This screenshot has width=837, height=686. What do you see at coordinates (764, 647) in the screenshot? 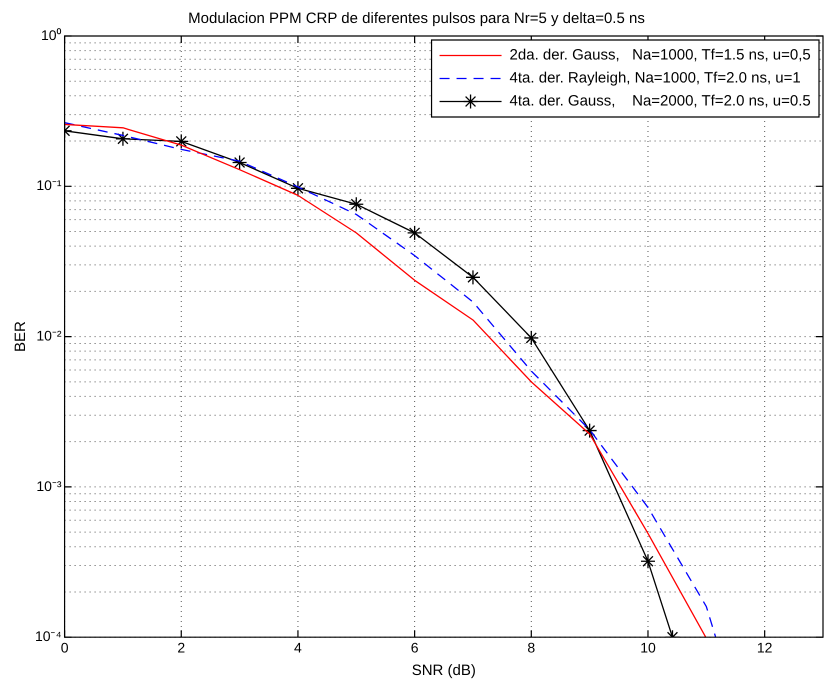
I see `x-tick-label: 12` at bounding box center [764, 647].